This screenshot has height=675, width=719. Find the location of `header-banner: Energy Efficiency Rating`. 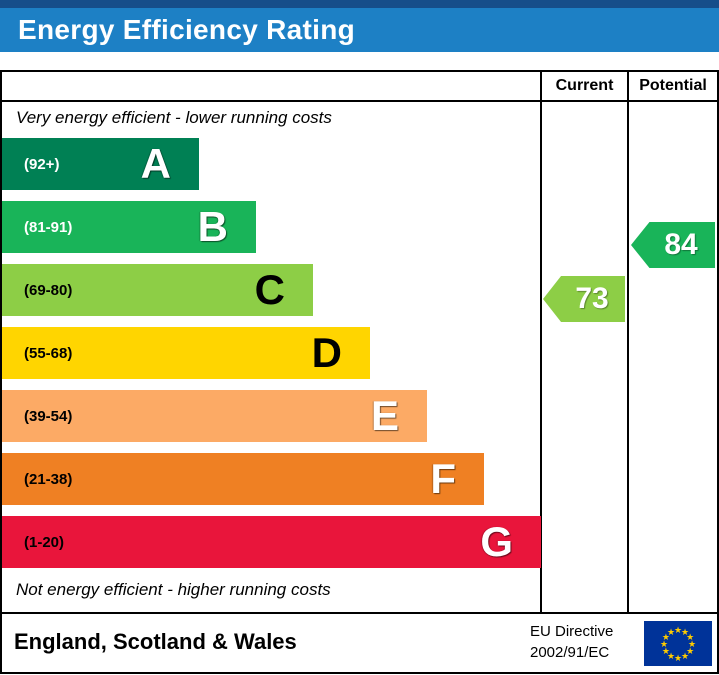

header-banner: Energy Efficiency Rating is located at coordinates (359, 30).